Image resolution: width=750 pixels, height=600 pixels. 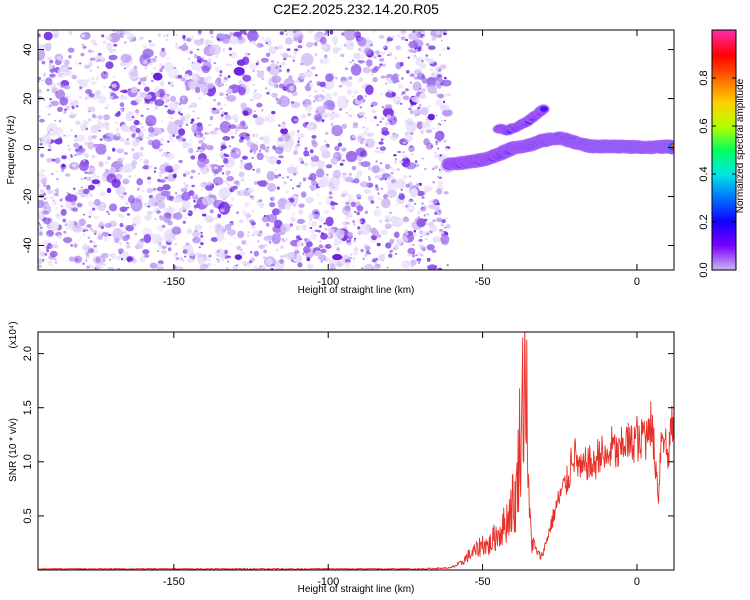 I want to click on heatmap-x-tick-label: -100, so click(x=328, y=282).